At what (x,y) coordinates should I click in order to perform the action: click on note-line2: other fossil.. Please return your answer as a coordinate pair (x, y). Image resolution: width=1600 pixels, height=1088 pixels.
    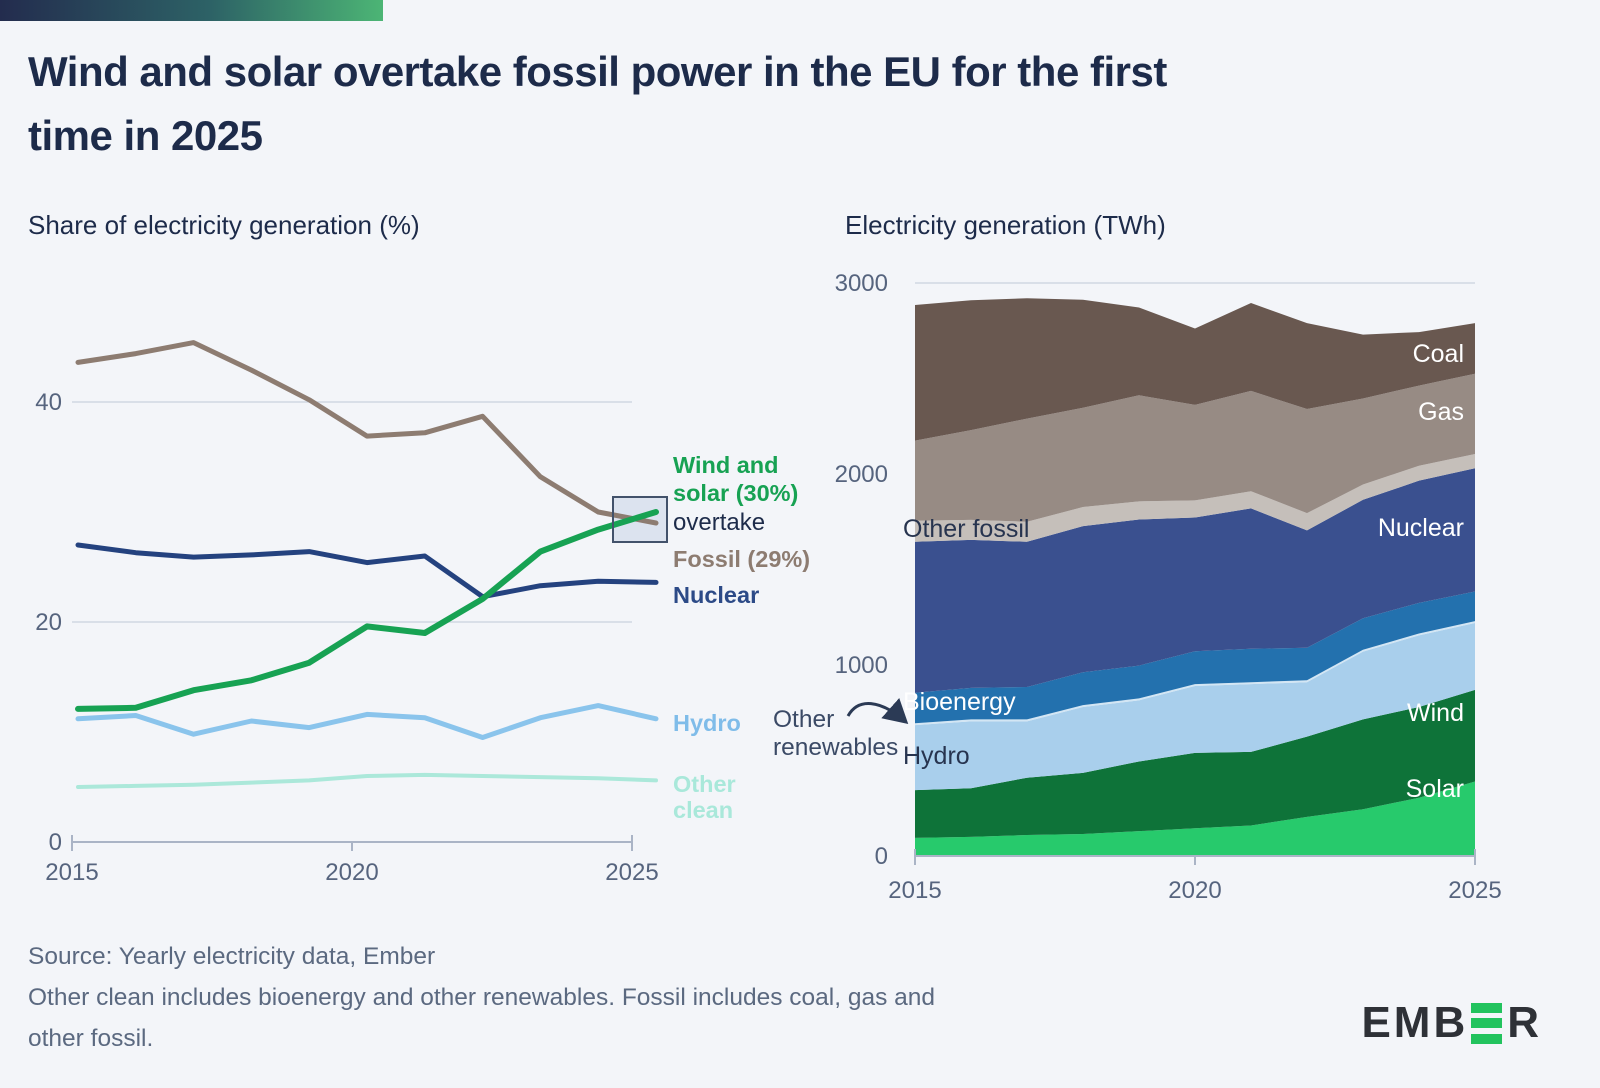
    Looking at the image, I should click on (91, 1038).